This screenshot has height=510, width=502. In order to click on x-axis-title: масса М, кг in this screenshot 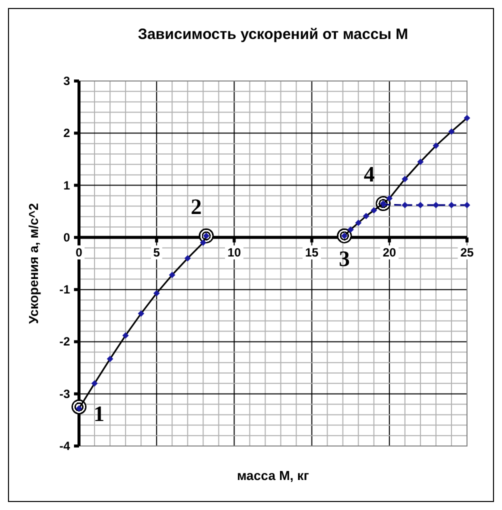, I will do `click(273, 475)`.